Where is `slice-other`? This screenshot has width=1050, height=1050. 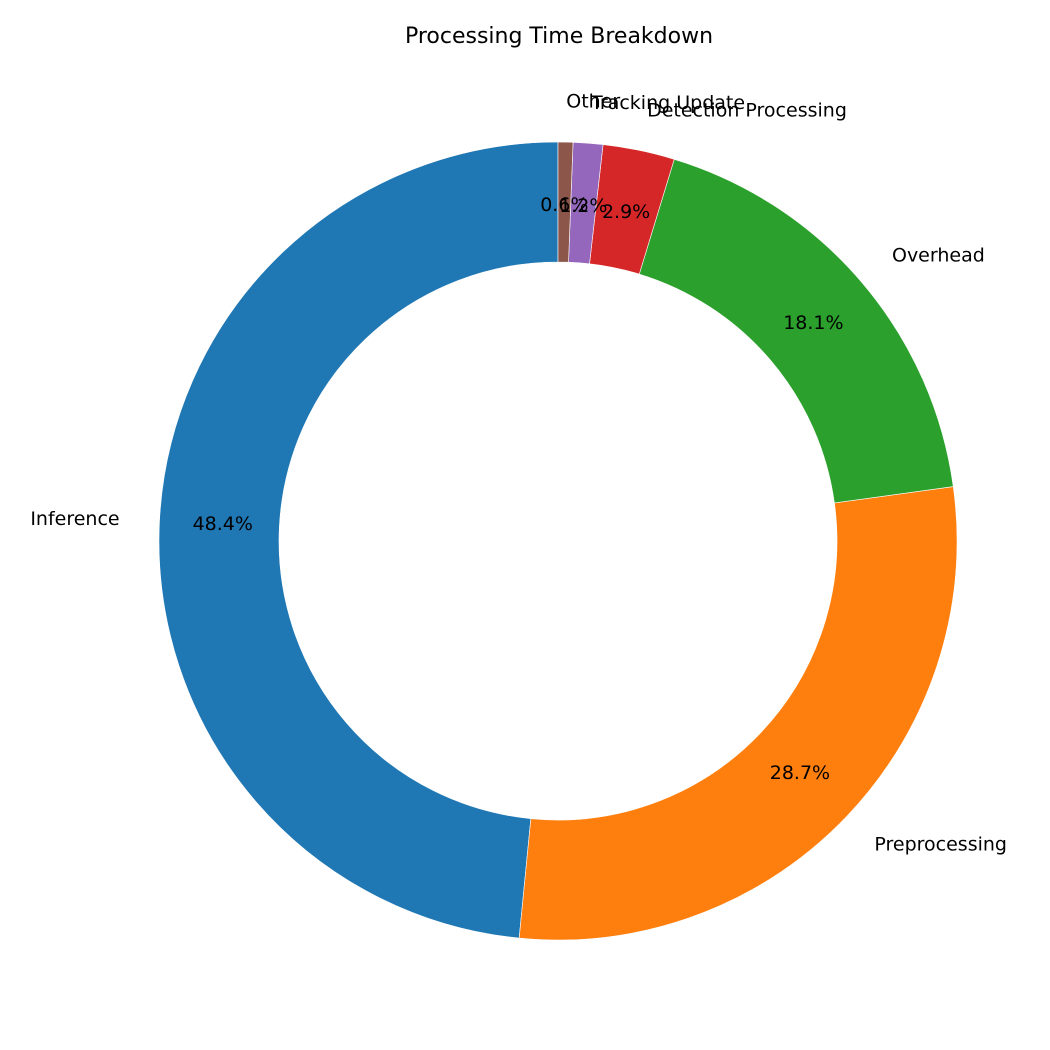
slice-other is located at coordinates (565, 202).